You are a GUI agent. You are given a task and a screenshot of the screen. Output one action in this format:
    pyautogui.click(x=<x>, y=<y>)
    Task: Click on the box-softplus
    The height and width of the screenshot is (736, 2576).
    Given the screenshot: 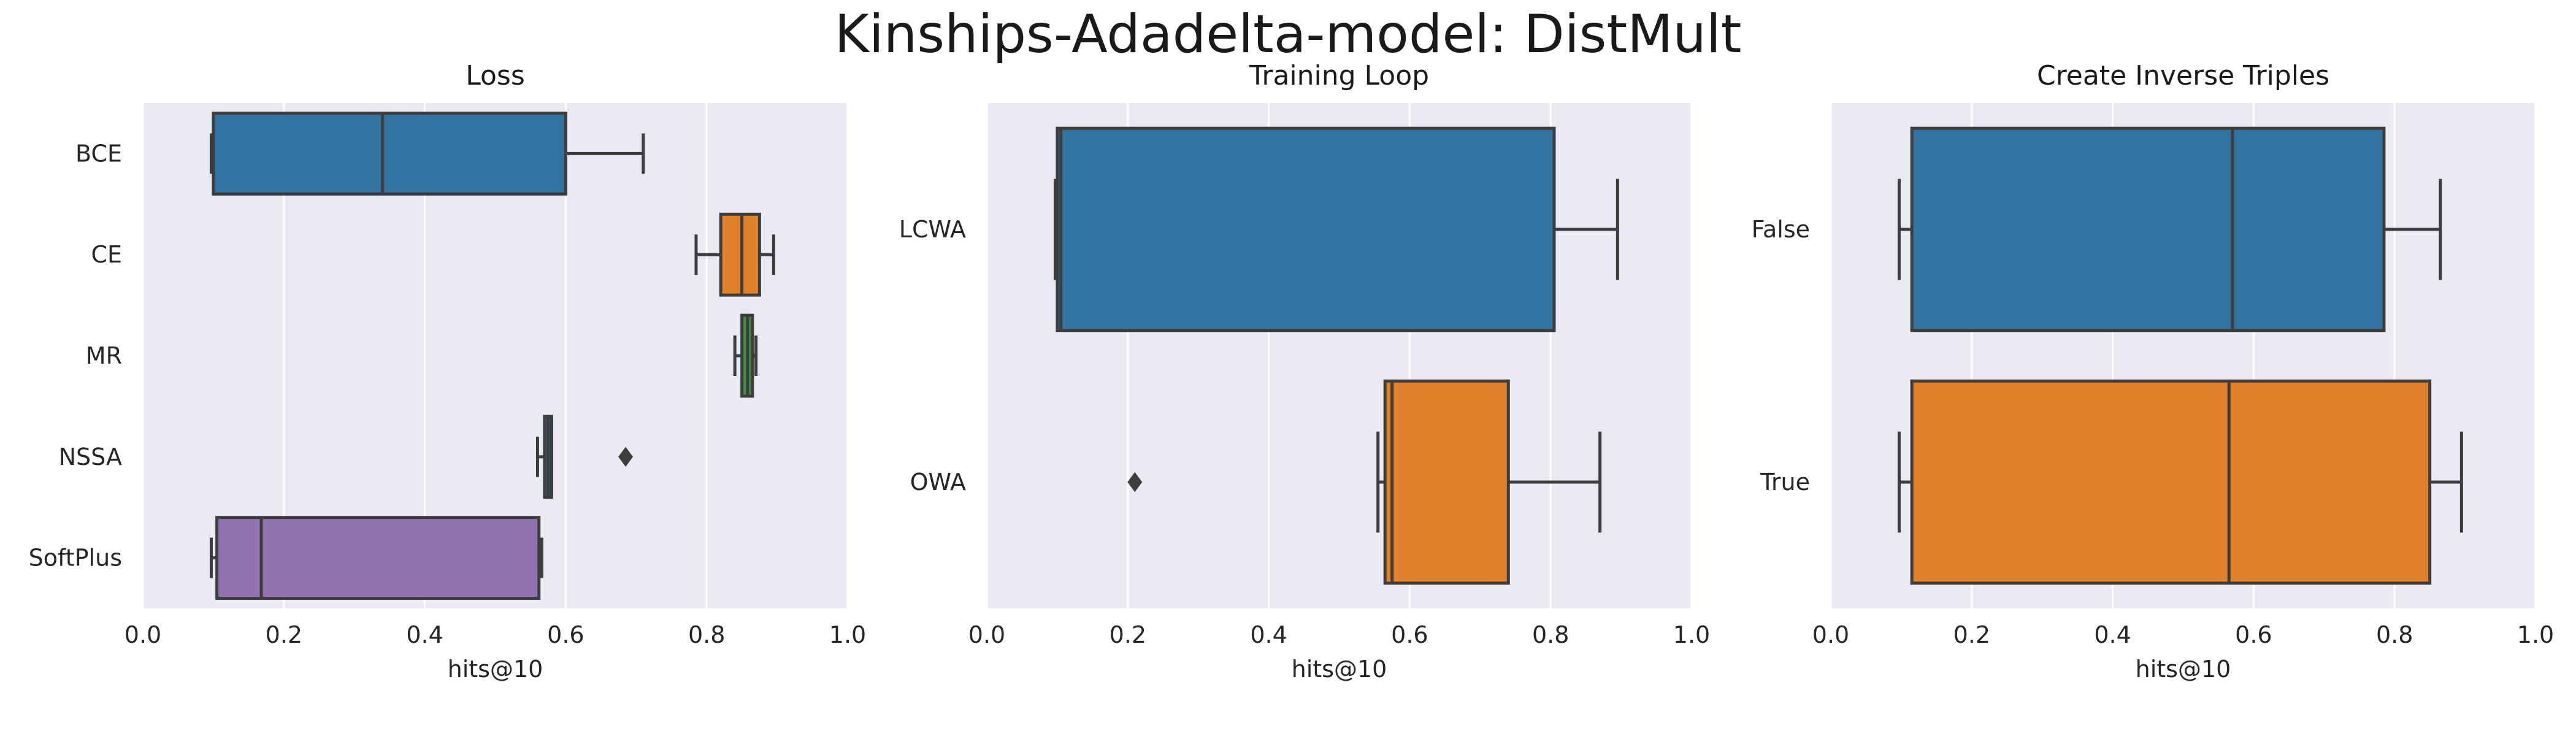 What is the action you would take?
    pyautogui.click(x=376, y=558)
    